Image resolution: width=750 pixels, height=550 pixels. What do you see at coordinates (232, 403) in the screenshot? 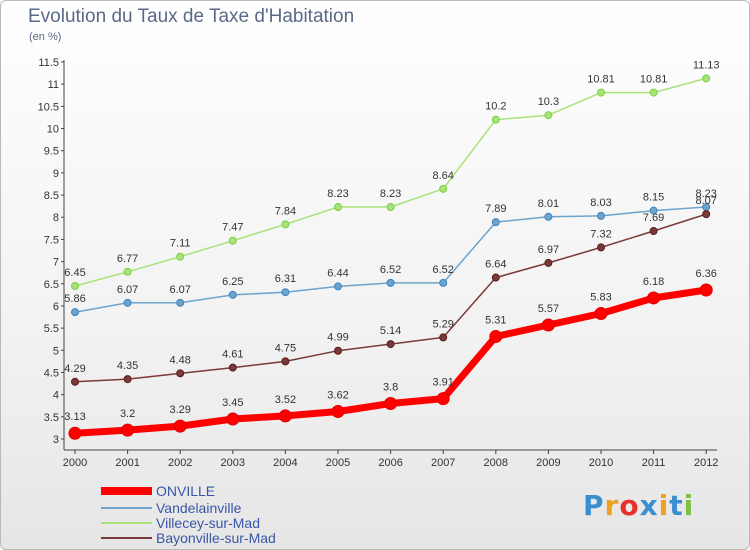
I see `data-label: 3.45` at bounding box center [232, 403].